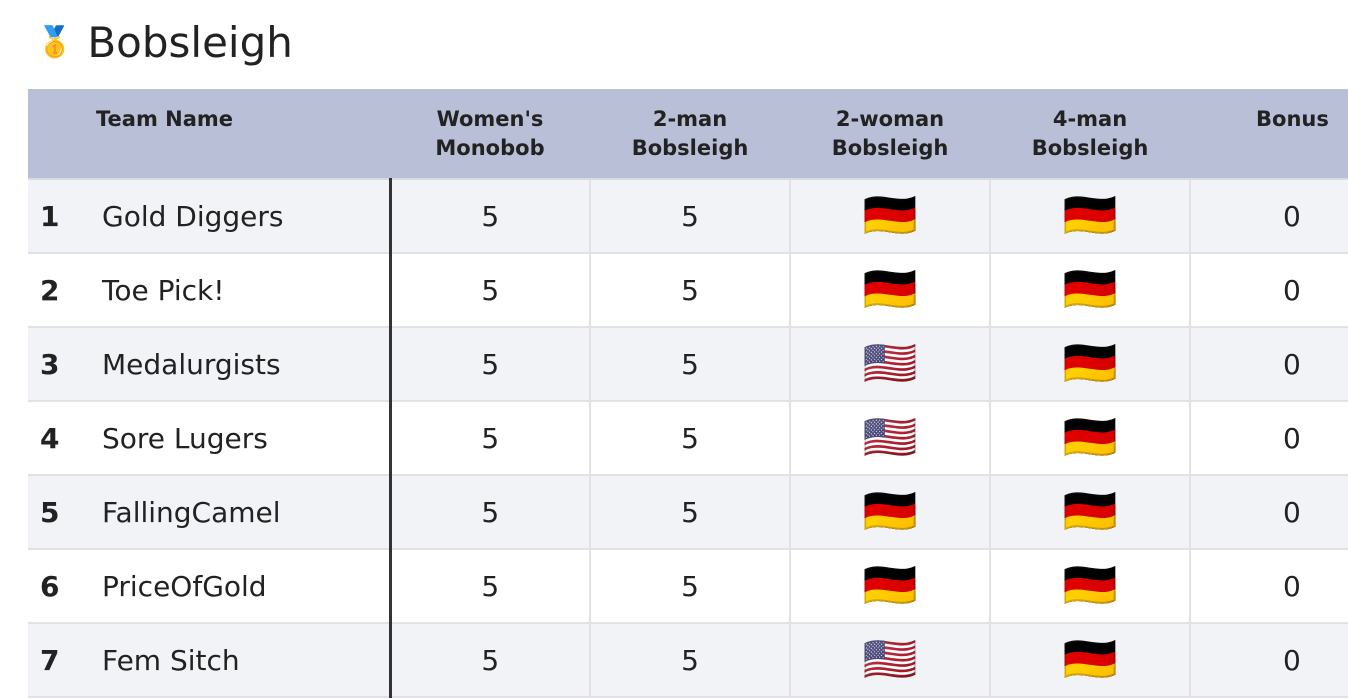  I want to click on rank-cell: 6, so click(63, 586).